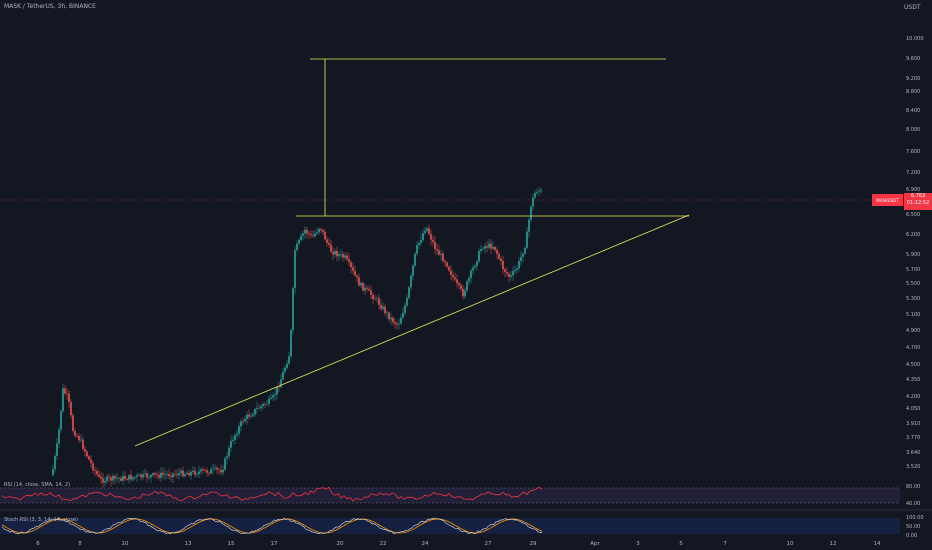  What do you see at coordinates (488, 544) in the screenshot?
I see `time-axis-label: 27` at bounding box center [488, 544].